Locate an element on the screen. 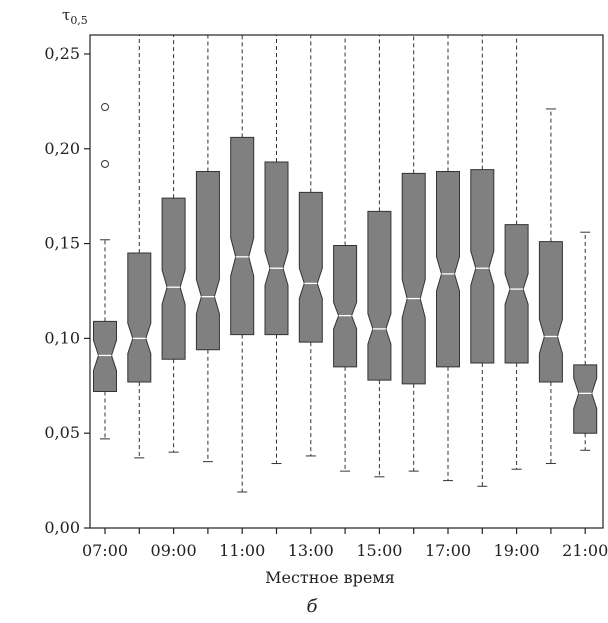 Image resolution: width=608 pixels, height=623 pixels. y-tick-label: 0,25 is located at coordinates (62, 53).